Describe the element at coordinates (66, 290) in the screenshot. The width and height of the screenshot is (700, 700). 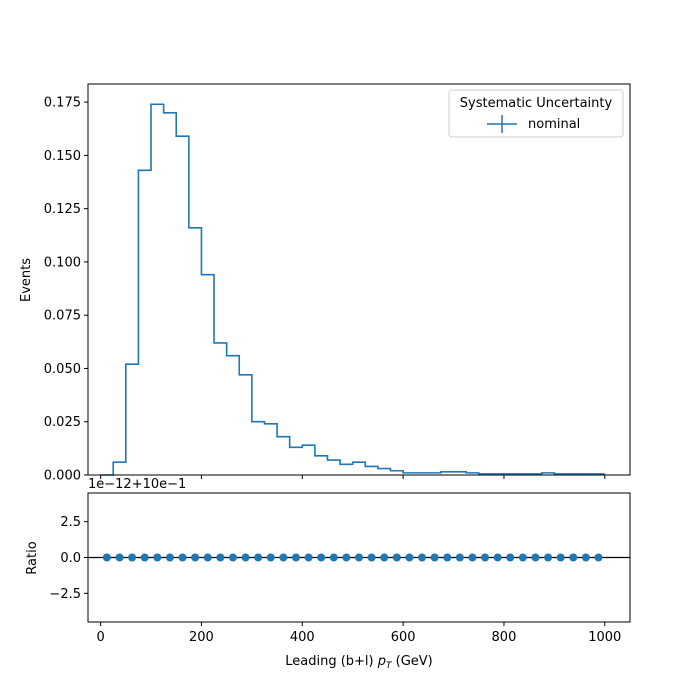
I see `main-y-ticks: 0.000 0.025 0.050 0.075 0.100 0.125 0.150 0.175` at that location.